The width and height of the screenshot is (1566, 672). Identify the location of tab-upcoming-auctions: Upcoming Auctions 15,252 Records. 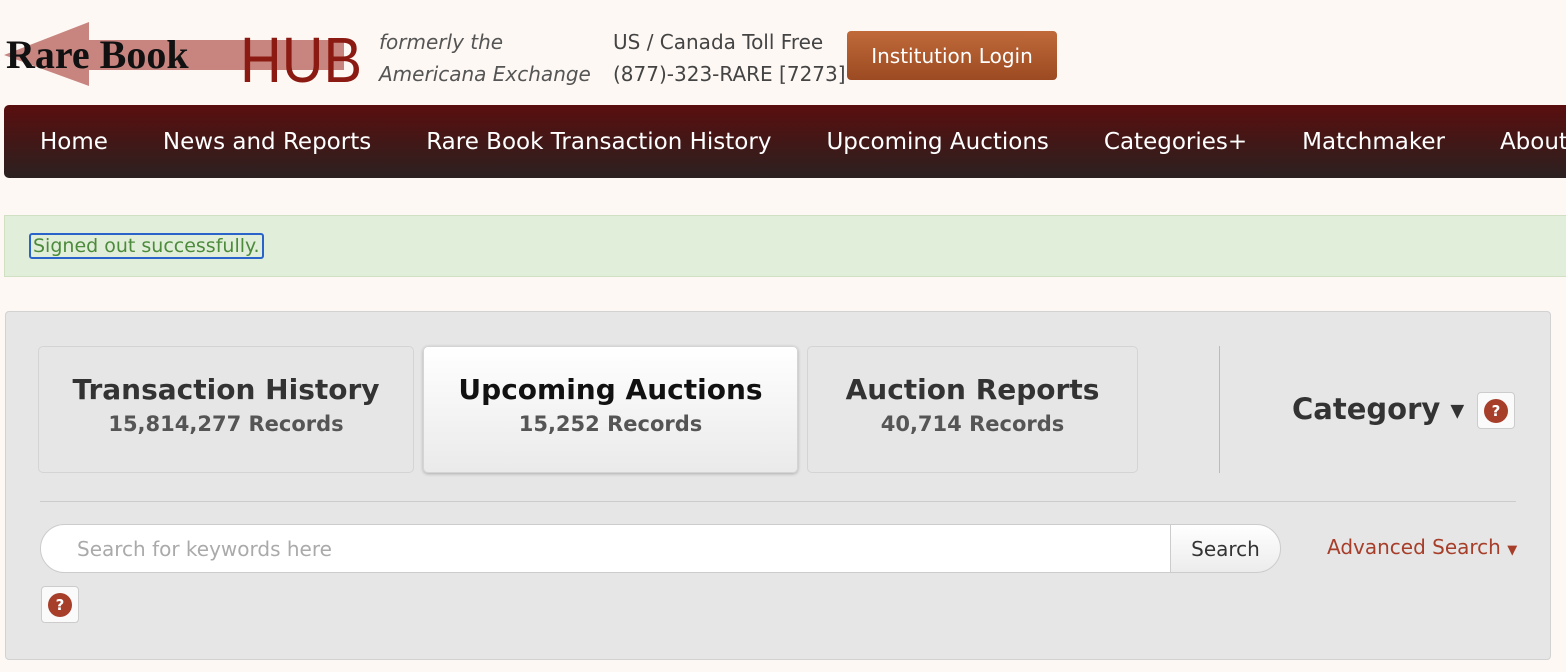
(610, 409).